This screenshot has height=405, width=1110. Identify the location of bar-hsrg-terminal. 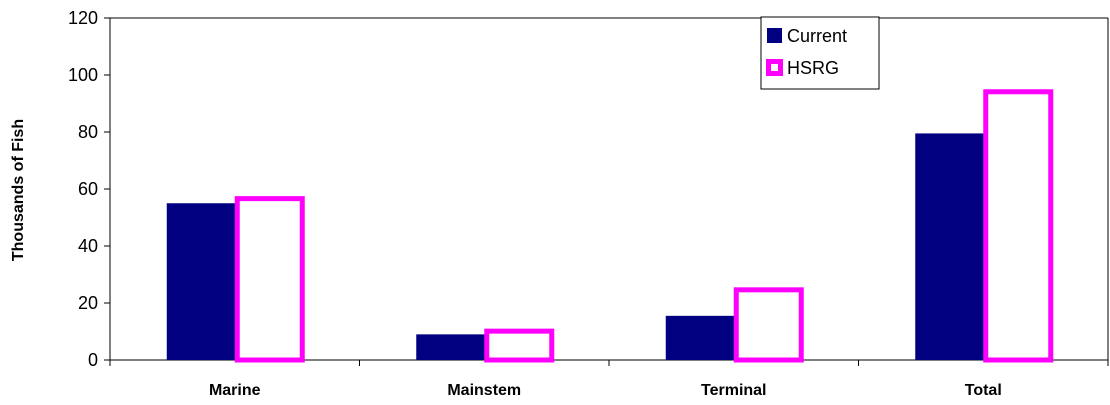
(768, 325).